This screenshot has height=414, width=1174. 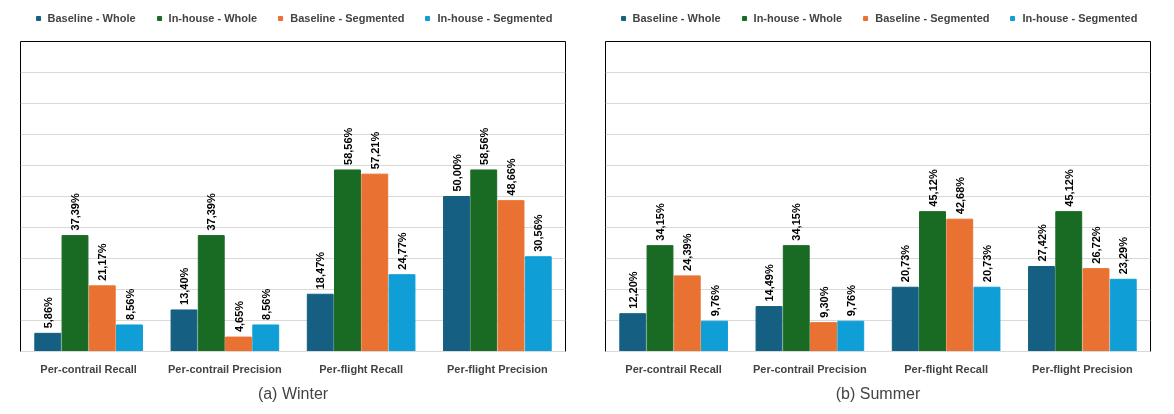 I want to click on data-label: 18,47%, so click(x=320, y=270).